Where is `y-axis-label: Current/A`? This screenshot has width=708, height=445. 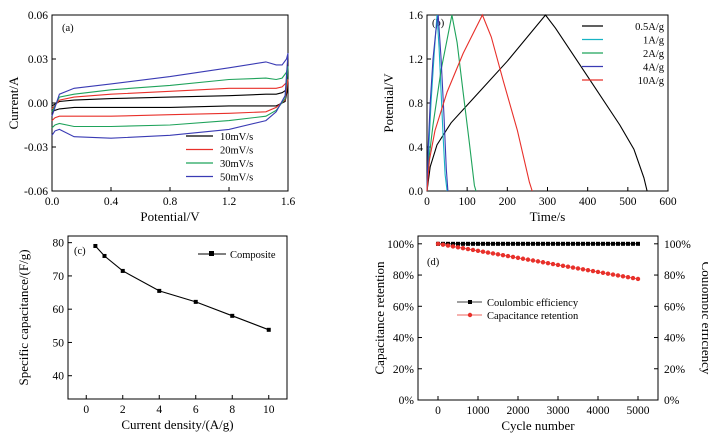
y-axis-label: Current/A is located at coordinates (13, 102).